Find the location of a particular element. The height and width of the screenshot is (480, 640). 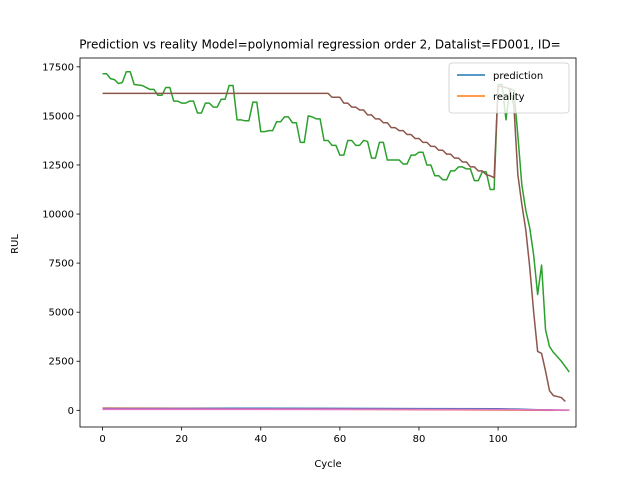

y-tick-label: 12500 is located at coordinates (58, 165).